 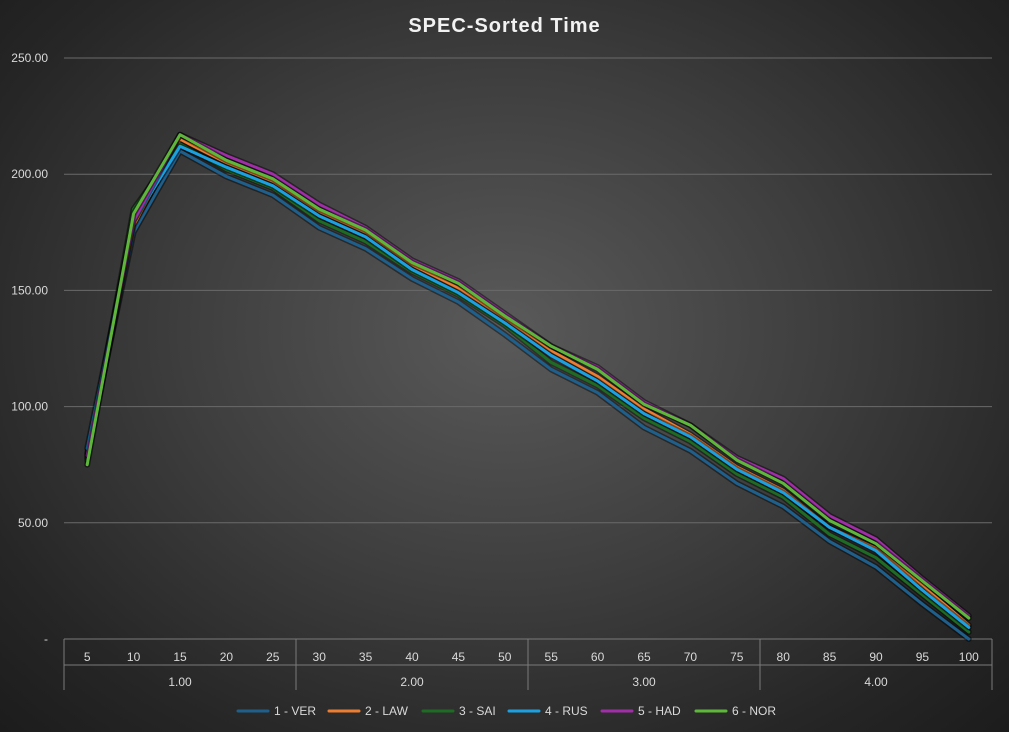 What do you see at coordinates (295, 711) in the screenshot?
I see `legend-label: 1 - VER` at bounding box center [295, 711].